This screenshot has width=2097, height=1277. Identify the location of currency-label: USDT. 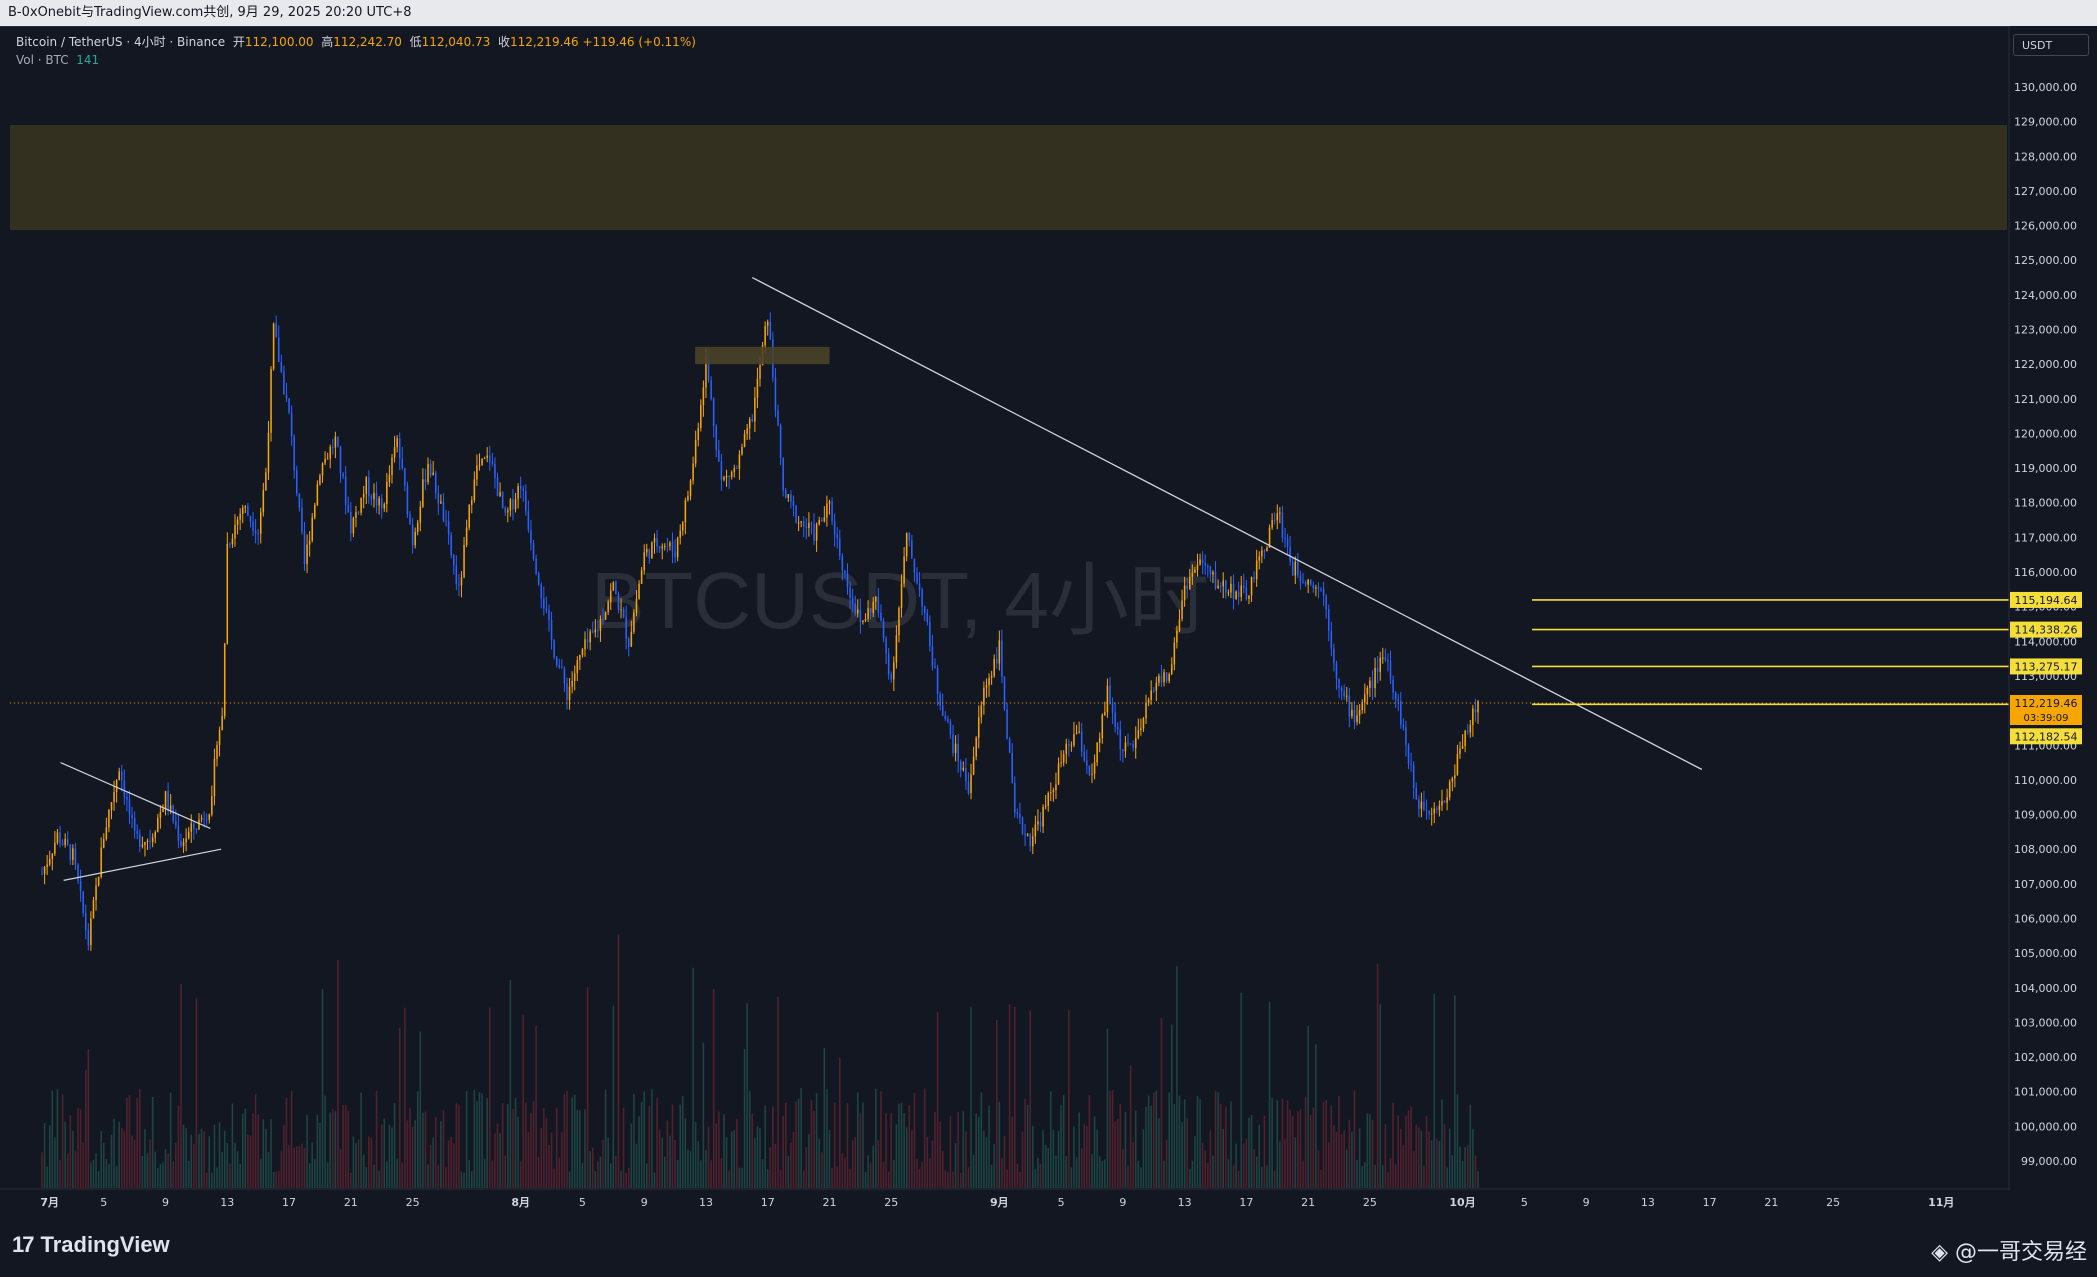
(2051, 45).